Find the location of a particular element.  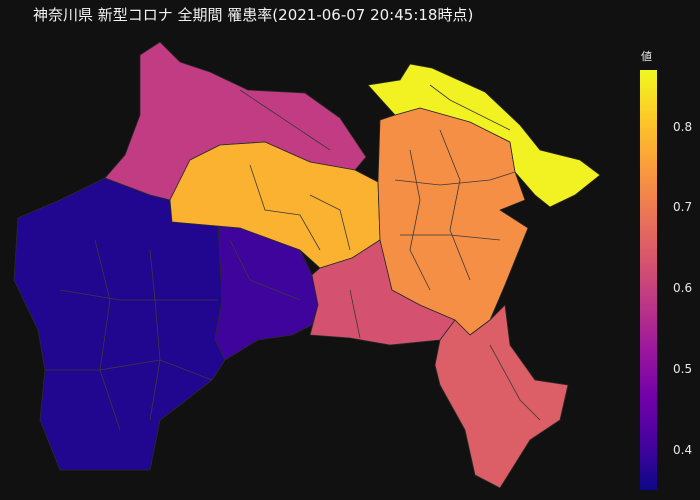

colorbar-tick-label: 0.5 is located at coordinates (683, 368).